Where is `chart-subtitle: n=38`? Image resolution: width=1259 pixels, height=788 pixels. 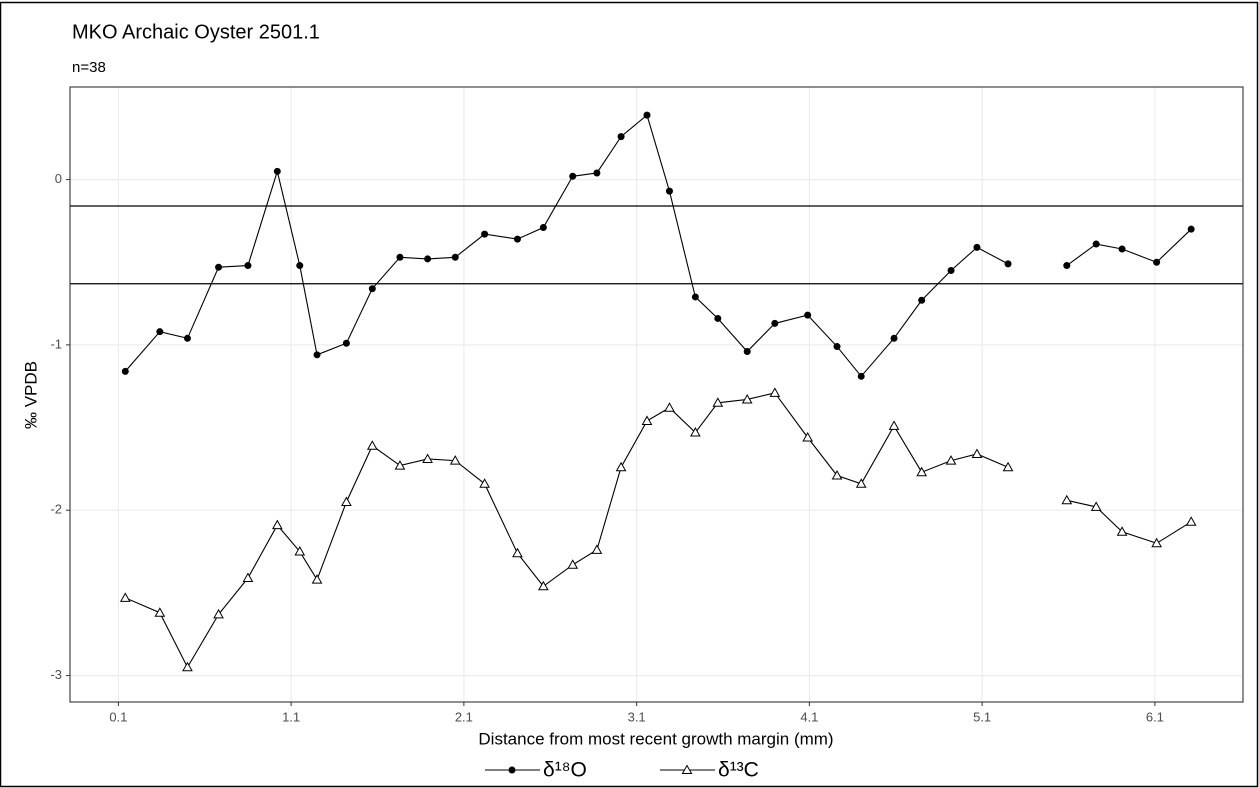 chart-subtitle: n=38 is located at coordinates (89, 67).